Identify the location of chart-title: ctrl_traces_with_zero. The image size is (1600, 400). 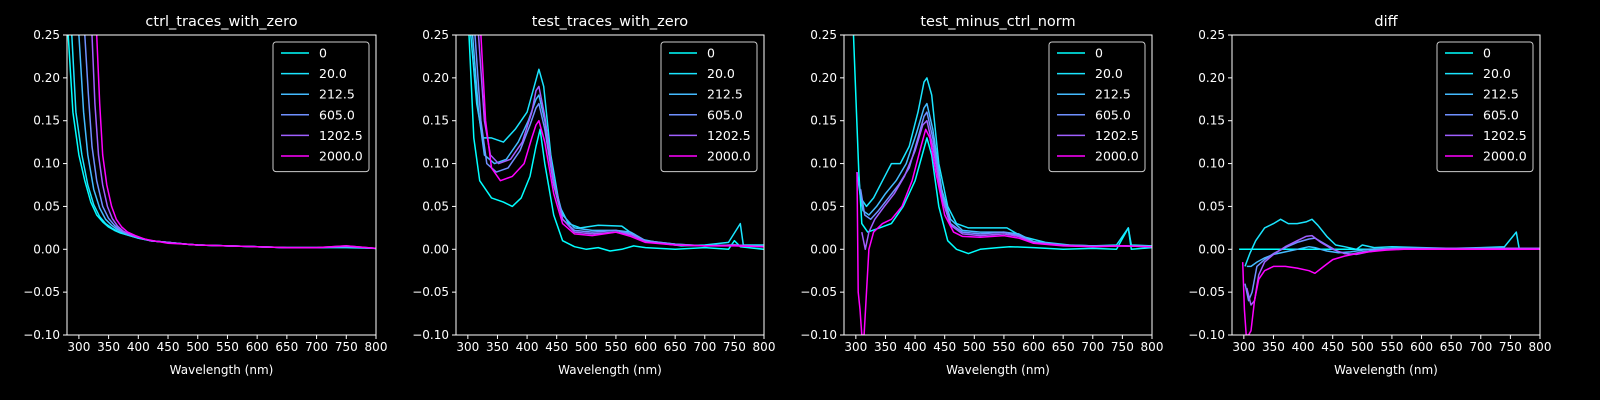
(221, 22).